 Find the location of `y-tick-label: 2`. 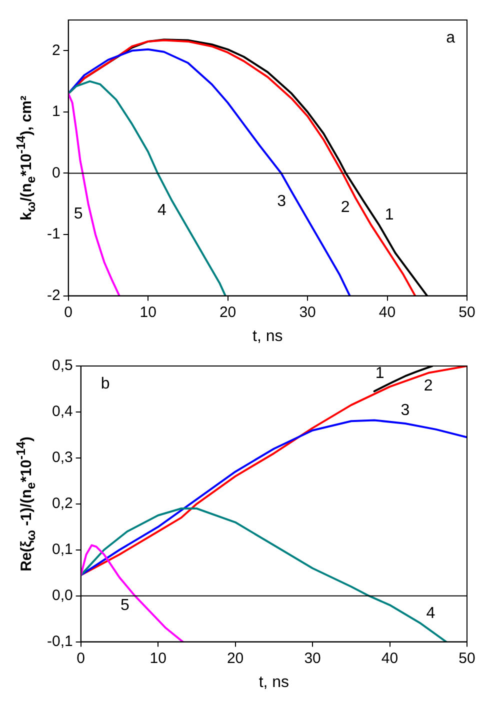

y-tick-label: 2 is located at coordinates (56, 50).